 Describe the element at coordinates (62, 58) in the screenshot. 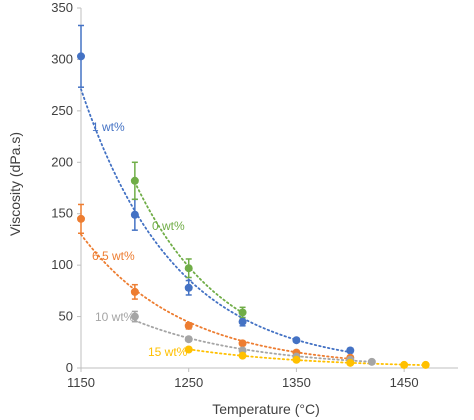

I see `y-tick-label: 300` at that location.